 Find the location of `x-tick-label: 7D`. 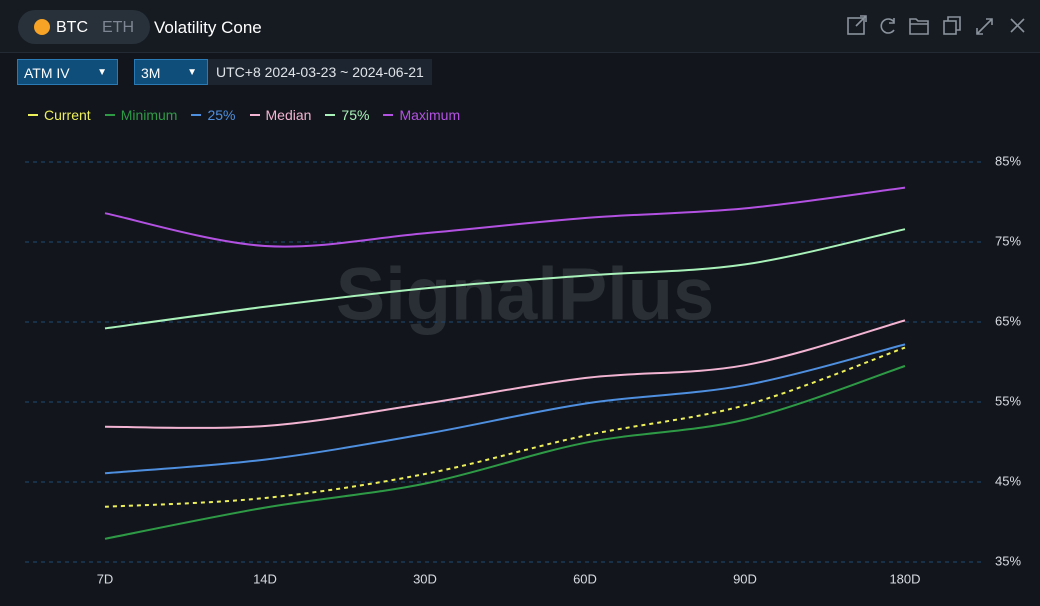

x-tick-label: 7D is located at coordinates (105, 578).